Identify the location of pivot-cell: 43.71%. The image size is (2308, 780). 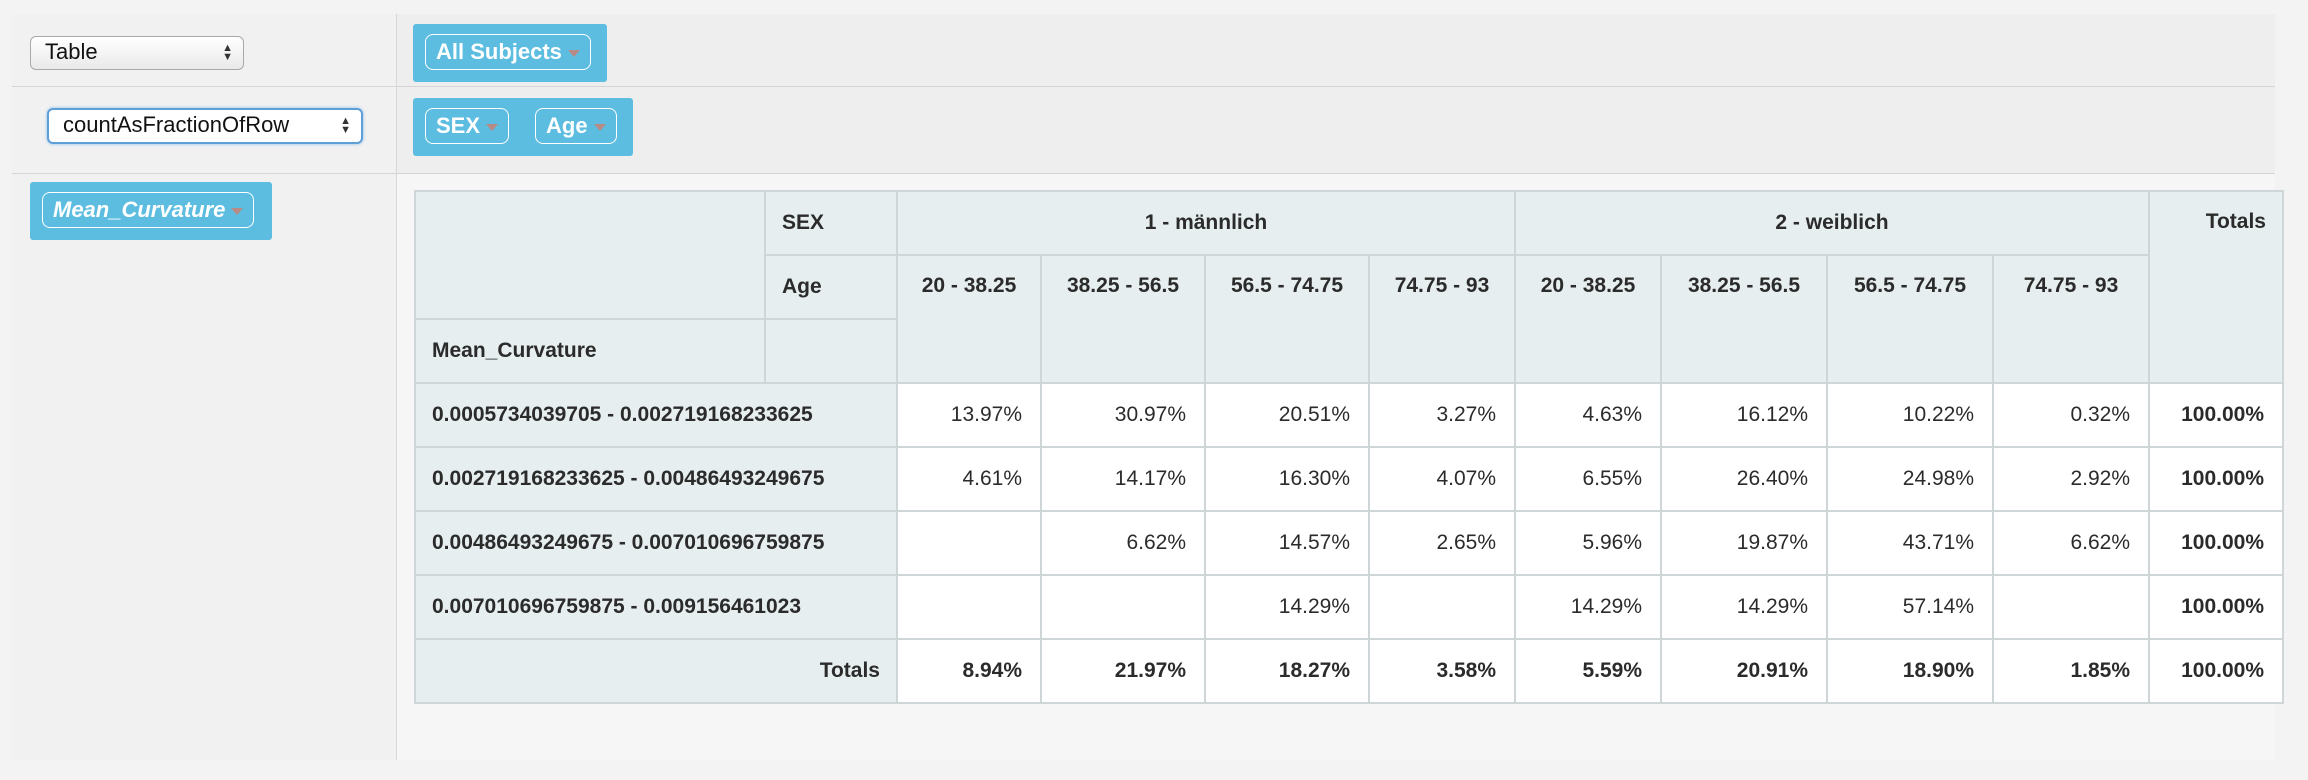
(1910, 543).